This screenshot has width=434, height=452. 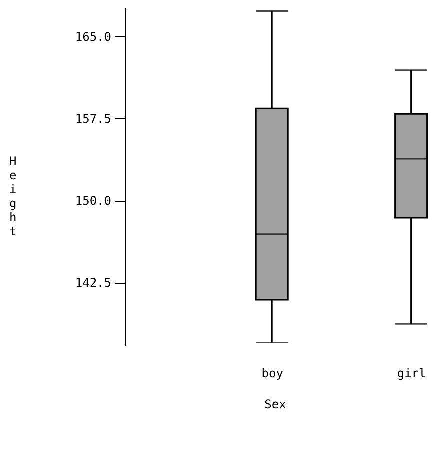 I want to click on y-tick-label: 165.0, so click(x=93, y=37).